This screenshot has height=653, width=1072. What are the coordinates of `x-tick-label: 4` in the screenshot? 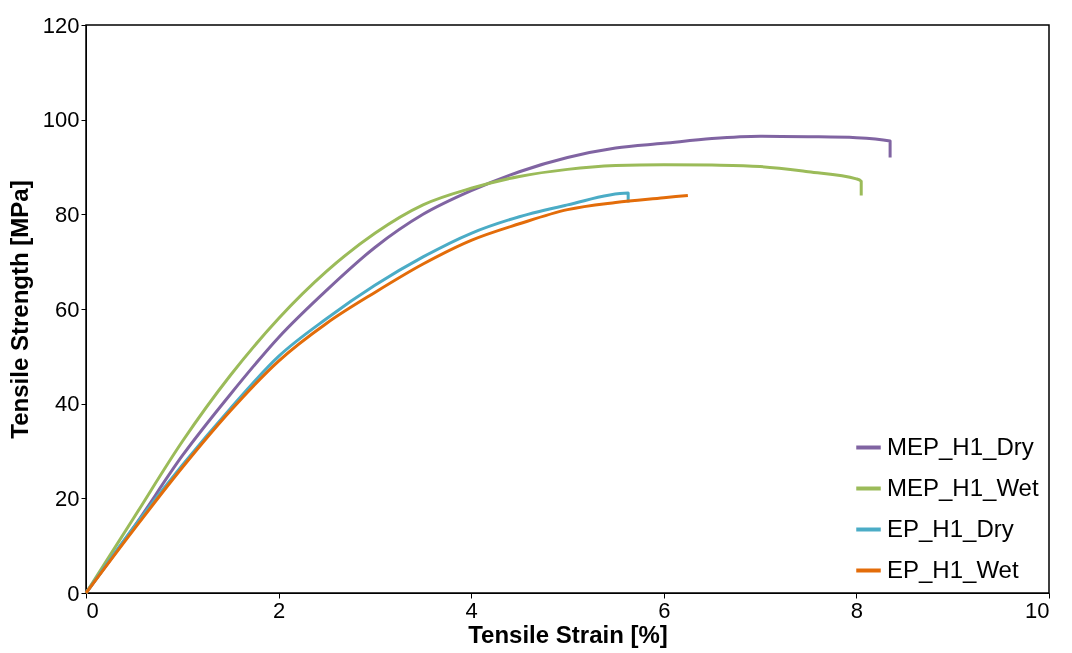 It's located at (471, 610).